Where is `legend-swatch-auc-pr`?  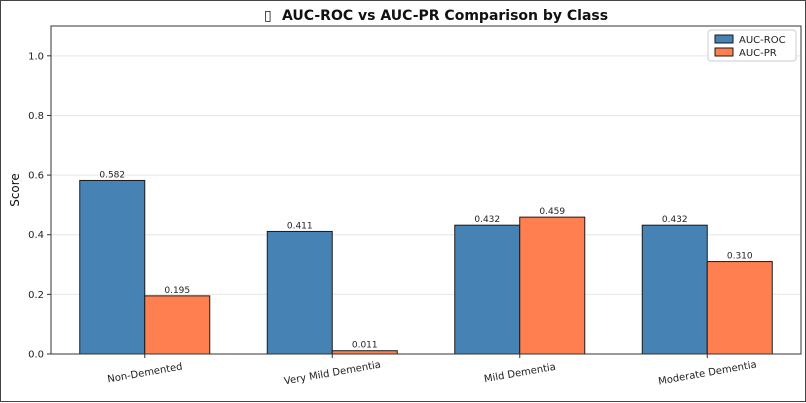
legend-swatch-auc-pr is located at coordinates (724, 52).